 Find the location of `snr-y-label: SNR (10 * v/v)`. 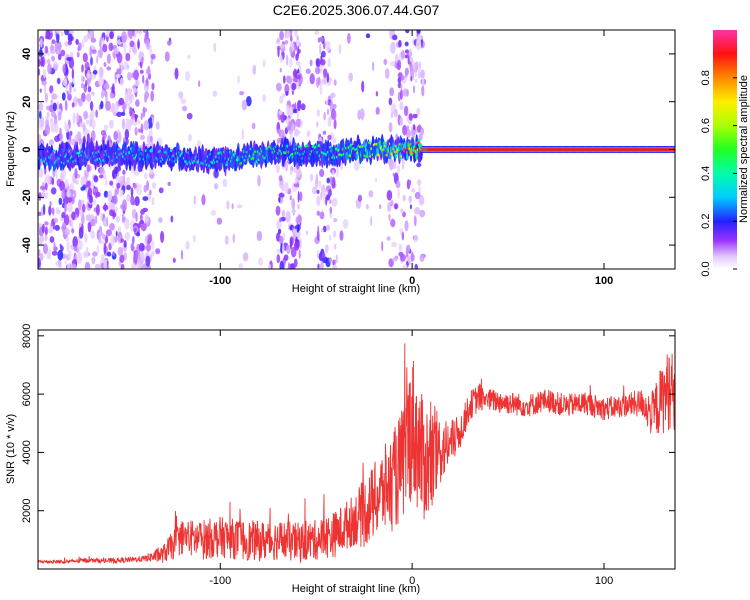

snr-y-label: SNR (10 * v/v) is located at coordinates (11, 449).